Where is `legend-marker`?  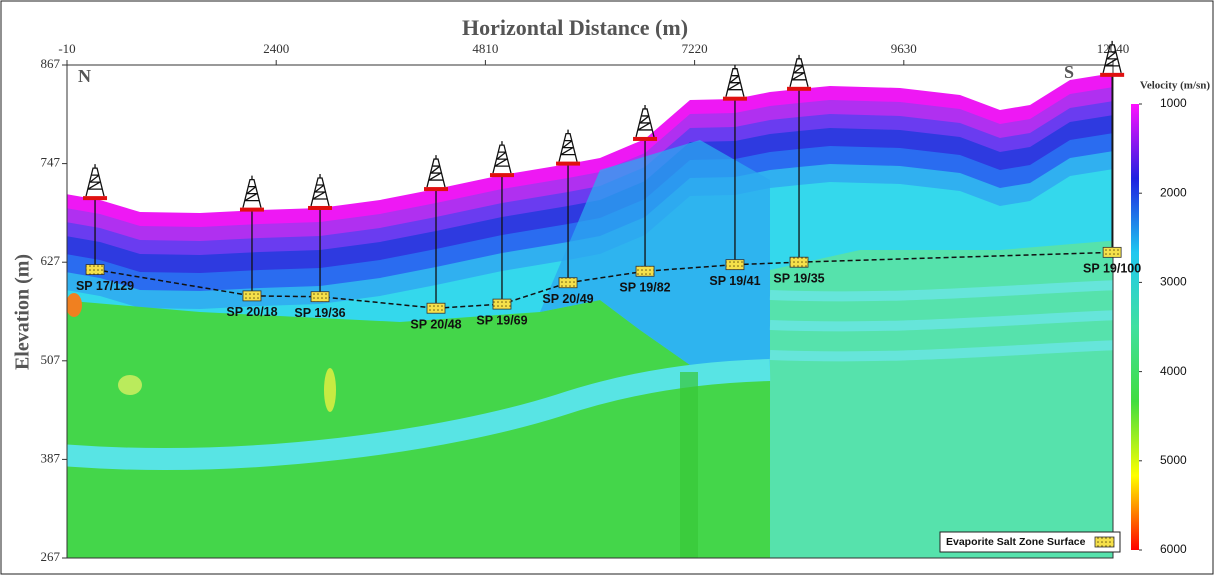
legend-marker is located at coordinates (1104, 542).